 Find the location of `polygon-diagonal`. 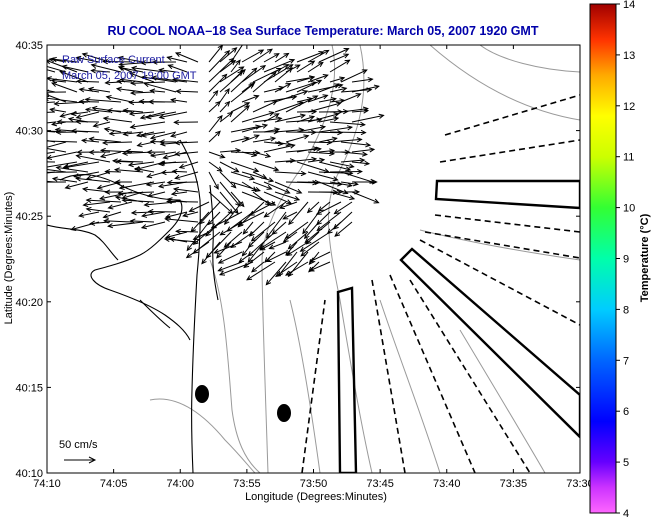

polygon-diagonal is located at coordinates (489, 343).